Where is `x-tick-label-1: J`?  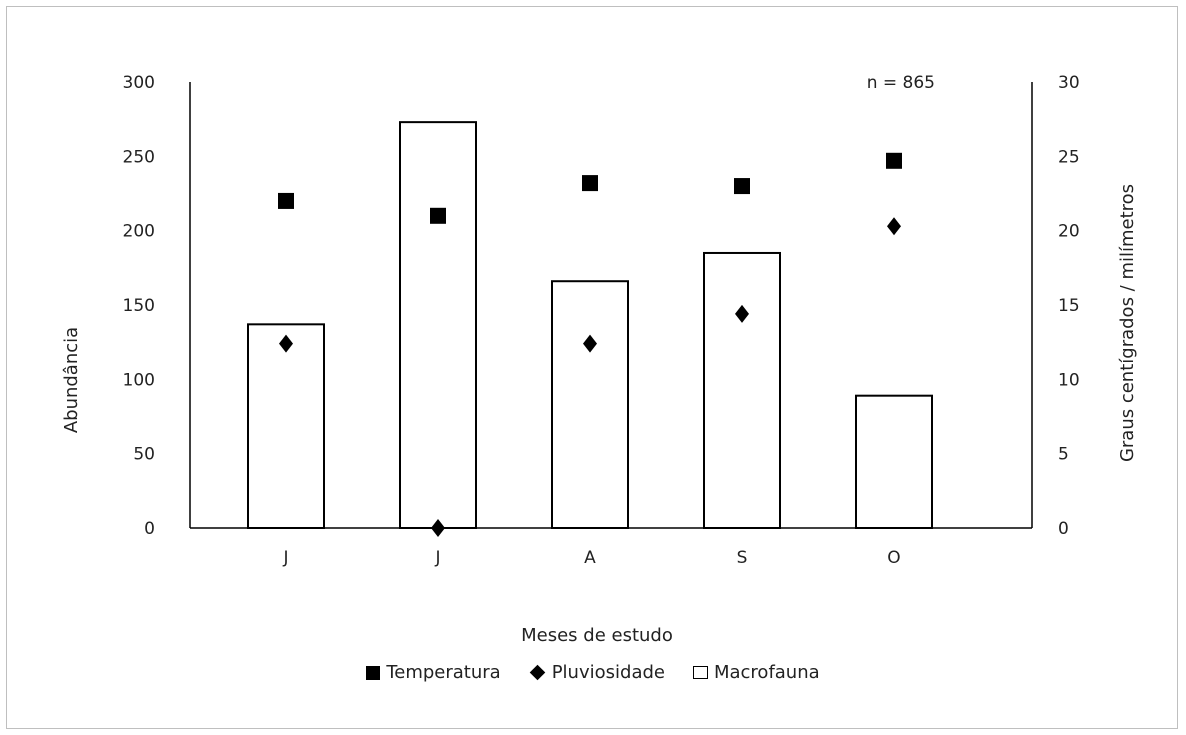
x-tick-label-1: J is located at coordinates (437, 558).